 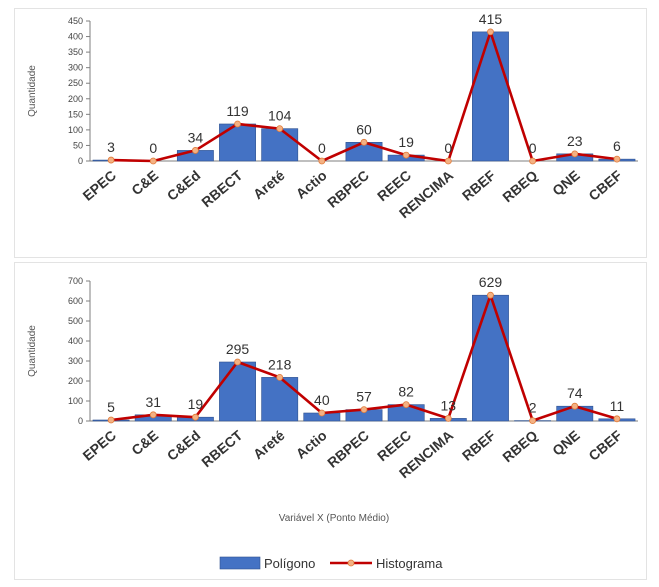 I want to click on data-label-actio: 0, so click(x=322, y=148).